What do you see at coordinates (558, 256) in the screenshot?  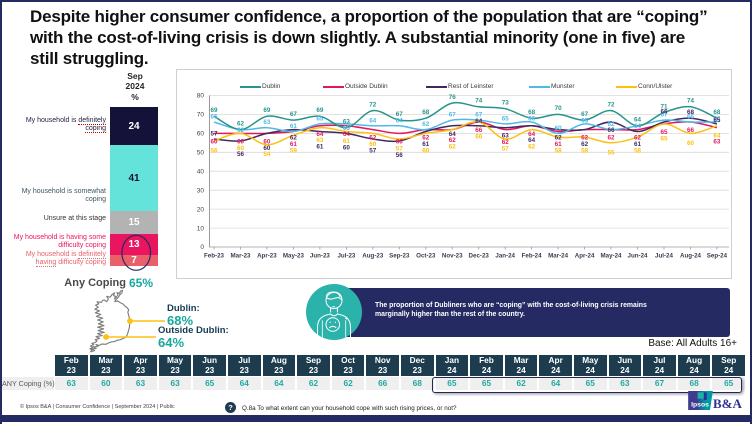 I see `svg-text: Mar-24` at bounding box center [558, 256].